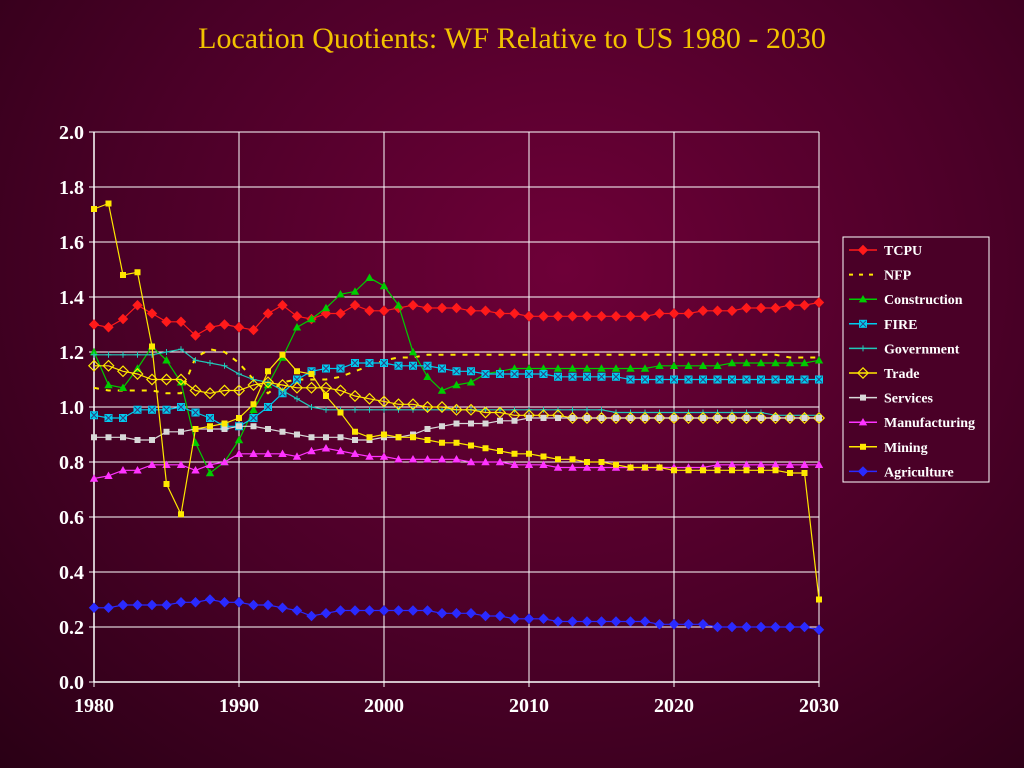  Describe the element at coordinates (923, 300) in the screenshot. I see `legend-label-construction: Construction` at that location.